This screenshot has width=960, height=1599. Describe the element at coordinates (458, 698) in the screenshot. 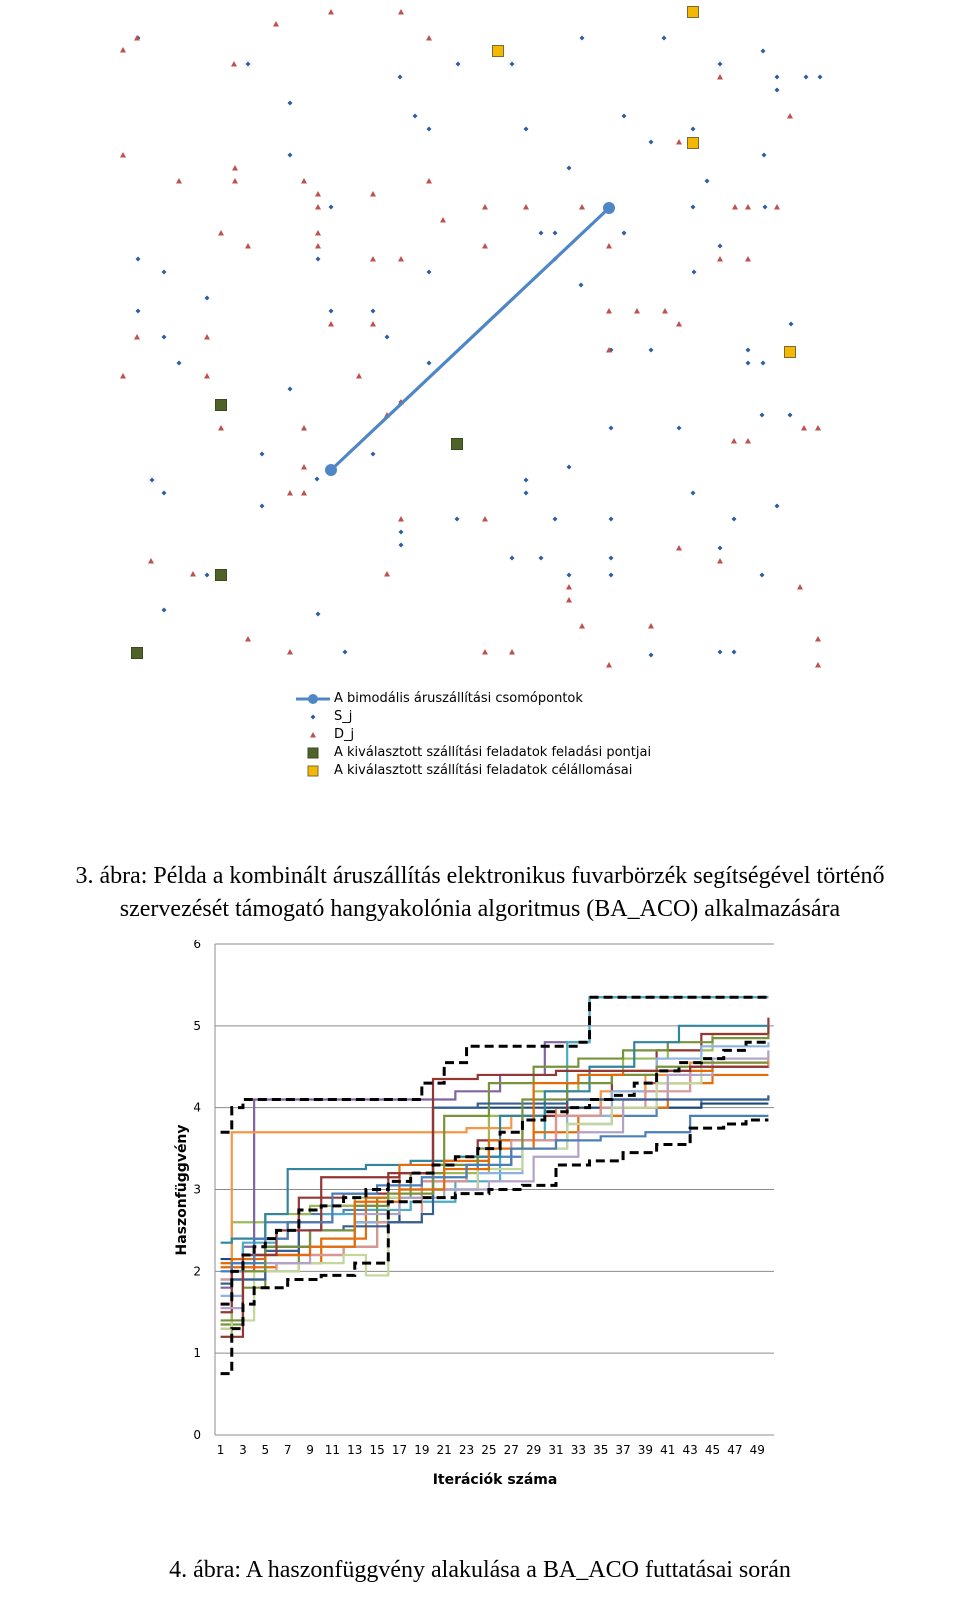

I see `legend-label-bimodal: A bimodális áruszállítási csomópontok` at that location.